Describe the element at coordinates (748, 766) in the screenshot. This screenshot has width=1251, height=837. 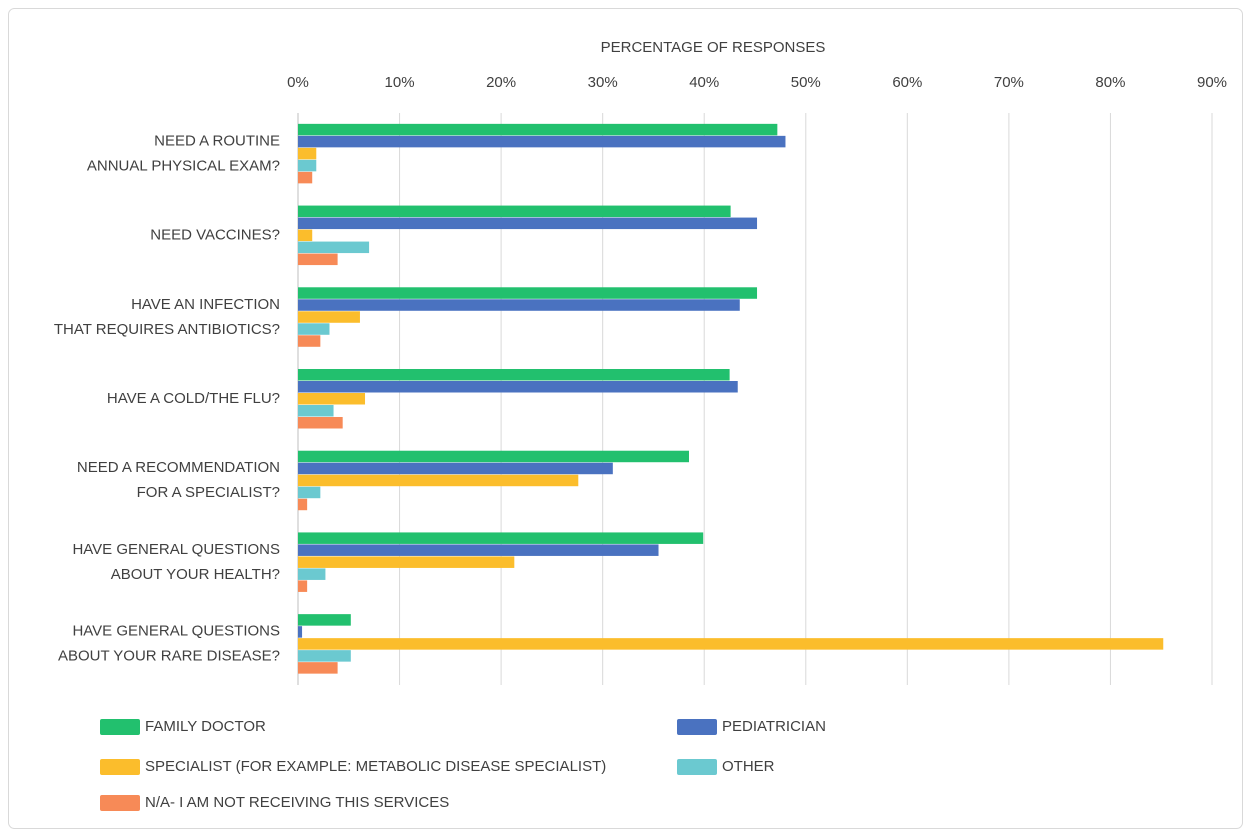
I see `legend-label: OTHER` at that location.